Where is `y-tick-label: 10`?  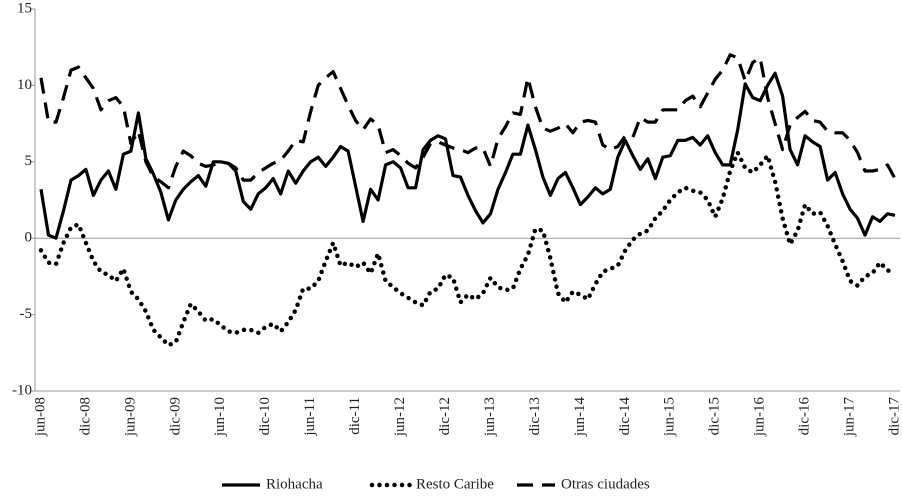
y-tick-label: 10 is located at coordinates (24, 85).